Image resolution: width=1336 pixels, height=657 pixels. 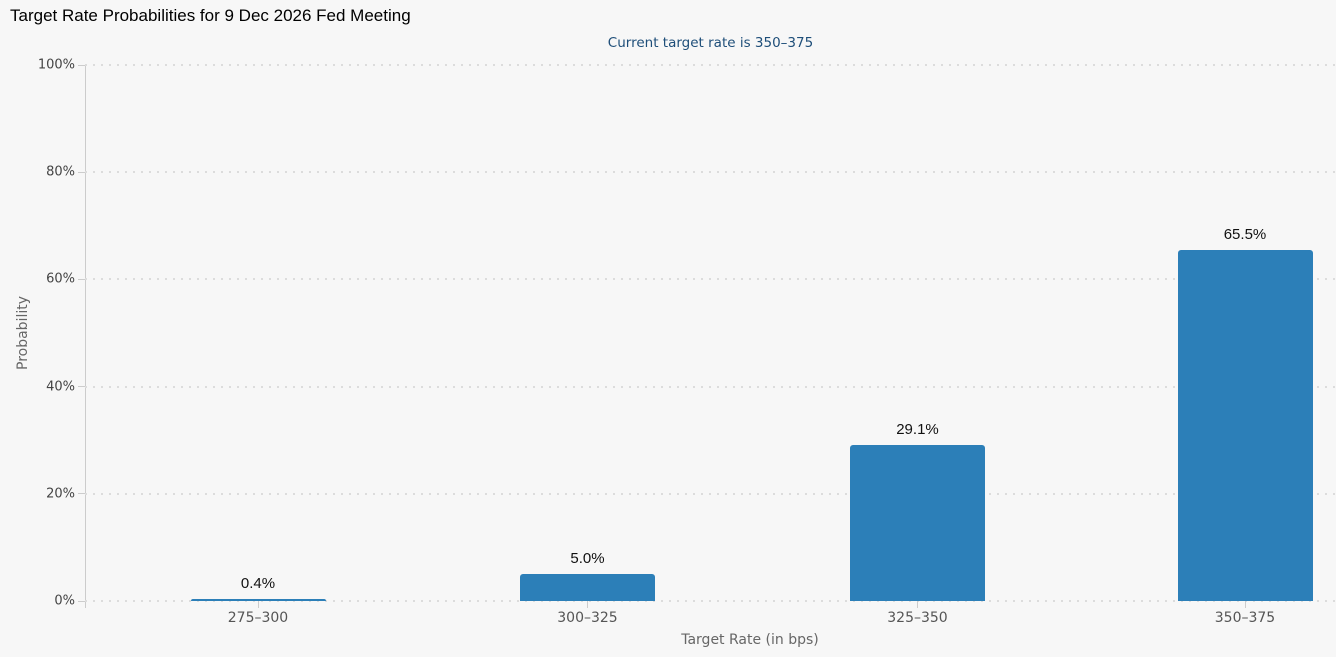 I want to click on y-tick-label: 0%, so click(x=64, y=601).